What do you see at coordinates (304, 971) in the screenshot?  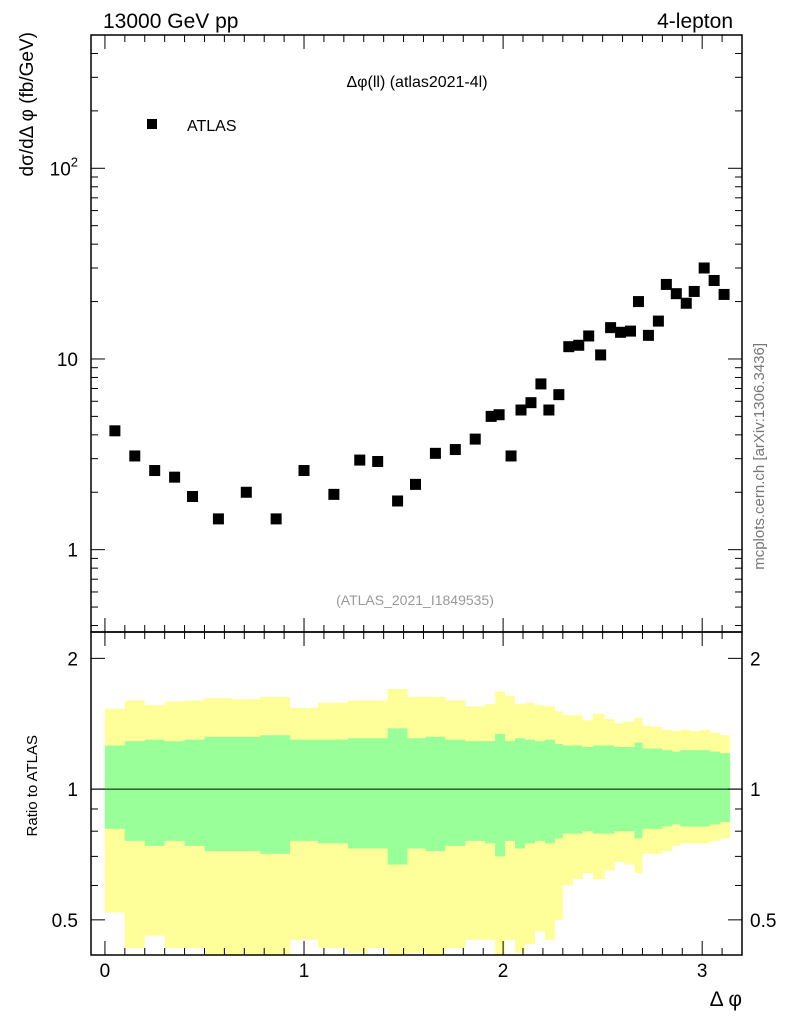 I see `x-tick-label: 1` at bounding box center [304, 971].